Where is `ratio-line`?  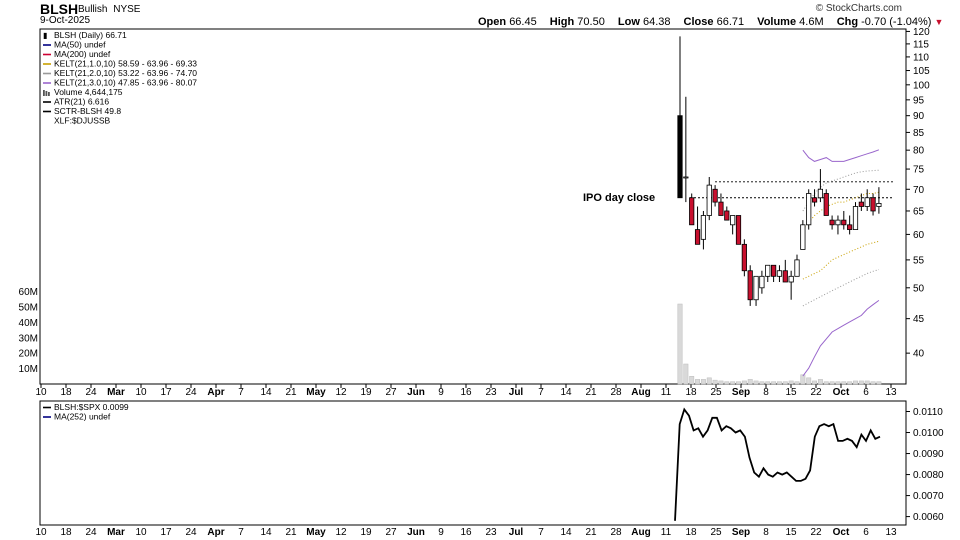
ratio-line is located at coordinates (777, 464).